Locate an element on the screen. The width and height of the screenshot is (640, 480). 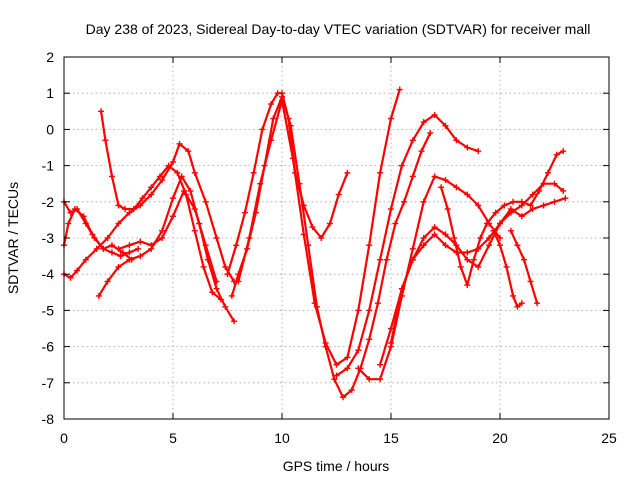
y-tick-label: -4 is located at coordinates (48, 274).